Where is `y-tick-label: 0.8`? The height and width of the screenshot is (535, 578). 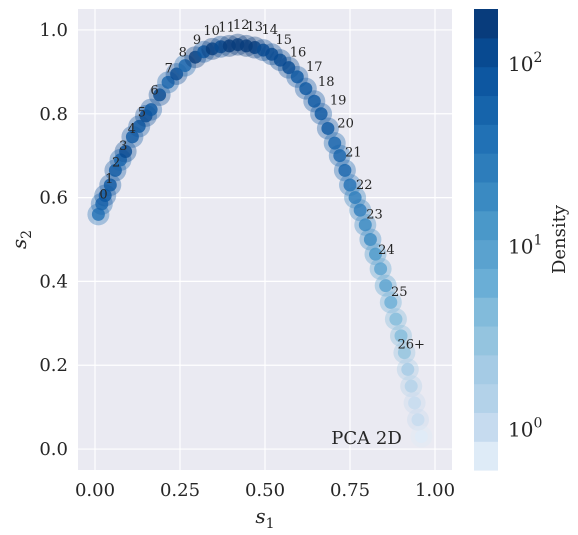
y-tick-label: 0.8 is located at coordinates (53, 114).